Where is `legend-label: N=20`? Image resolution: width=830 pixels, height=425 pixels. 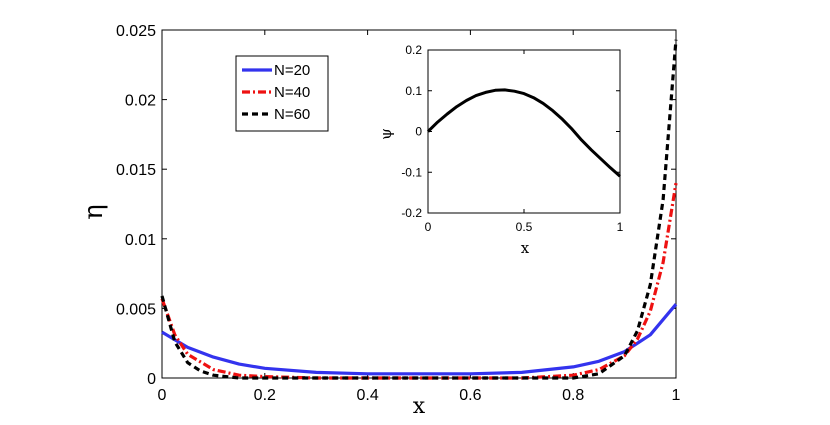 legend-label: N=20 is located at coordinates (292, 70).